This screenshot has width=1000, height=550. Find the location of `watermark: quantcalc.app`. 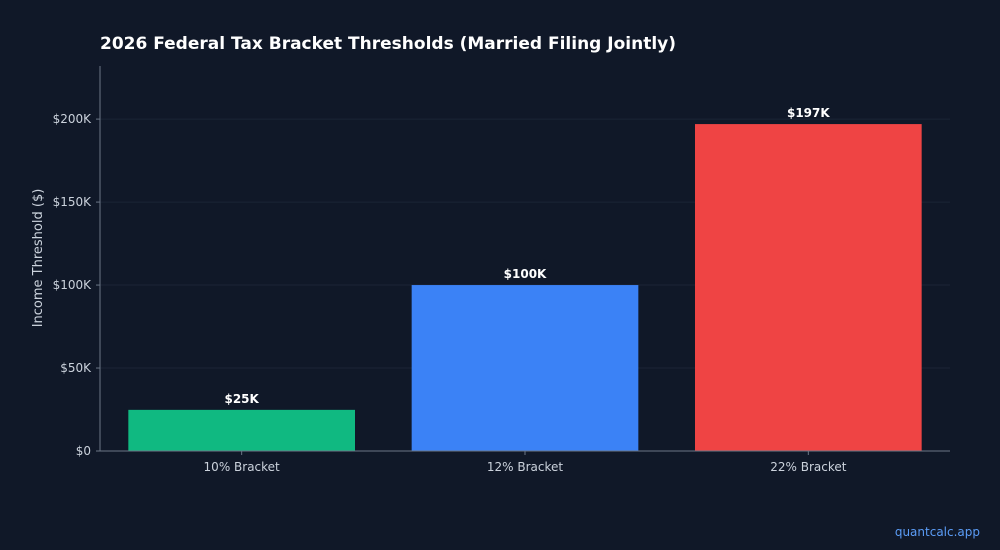

watermark: quantcalc.app is located at coordinates (937, 532).